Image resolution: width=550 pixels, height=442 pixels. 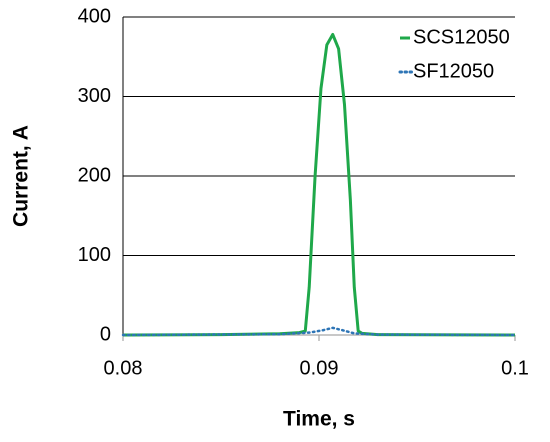 I want to click on x-tick-label: 0.08, so click(x=123, y=368).